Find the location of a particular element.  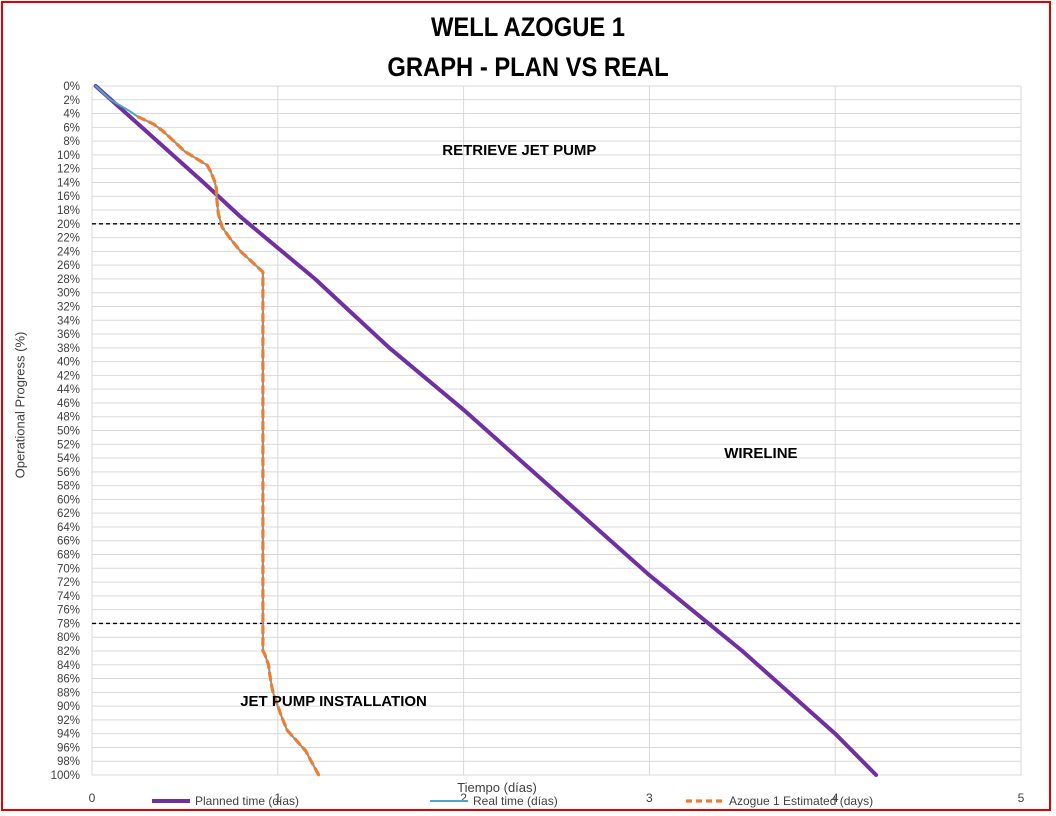

y-tick-label: 18% is located at coordinates (68, 211).